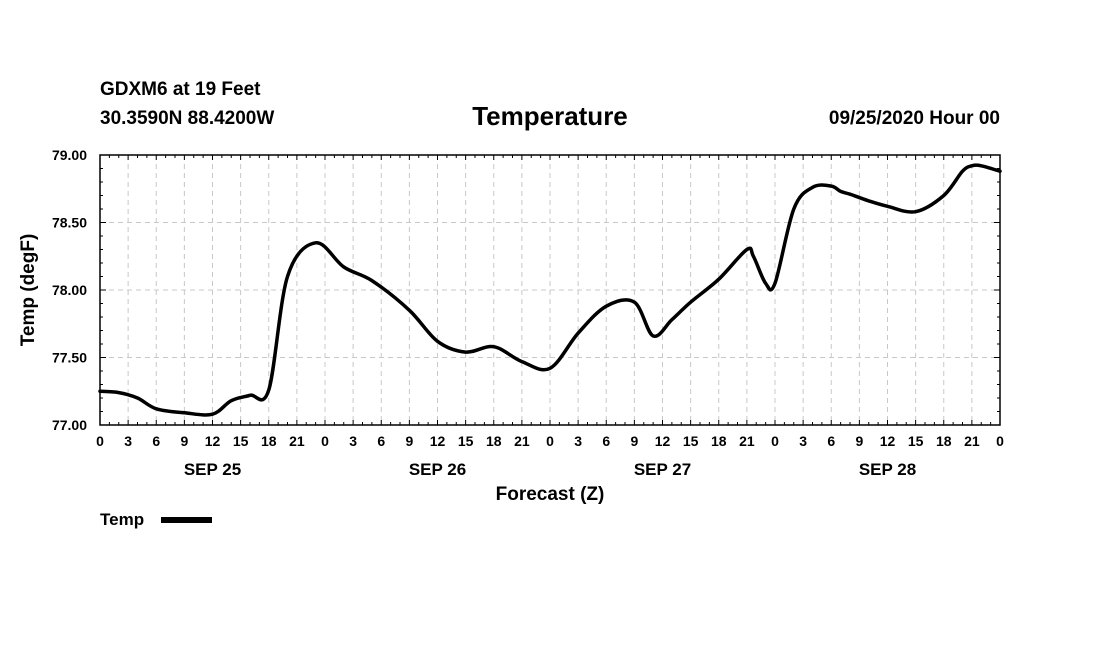 The width and height of the screenshot is (1100, 650). What do you see at coordinates (437, 469) in the screenshot?
I see `day-label: SEP 26` at bounding box center [437, 469].